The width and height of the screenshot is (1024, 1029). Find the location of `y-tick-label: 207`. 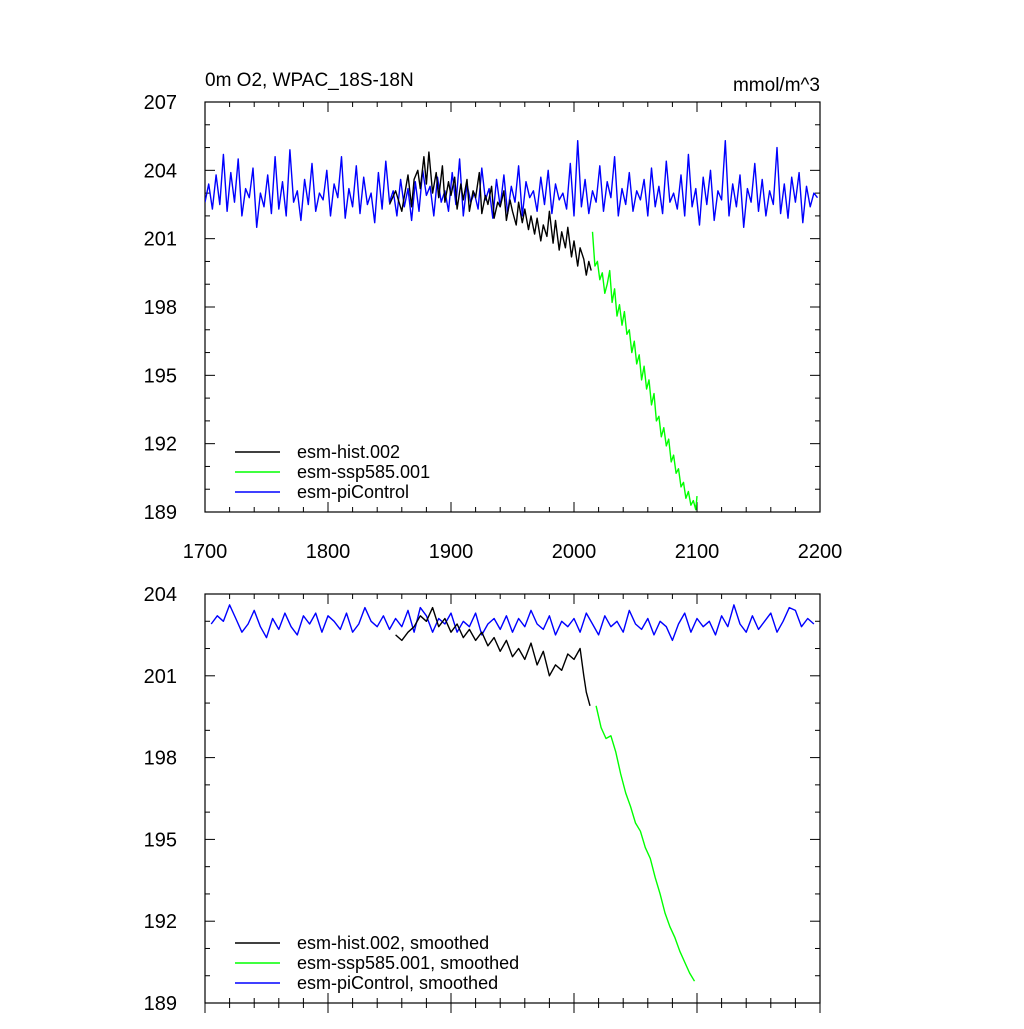

y-tick-label: 207 is located at coordinates (160, 103).